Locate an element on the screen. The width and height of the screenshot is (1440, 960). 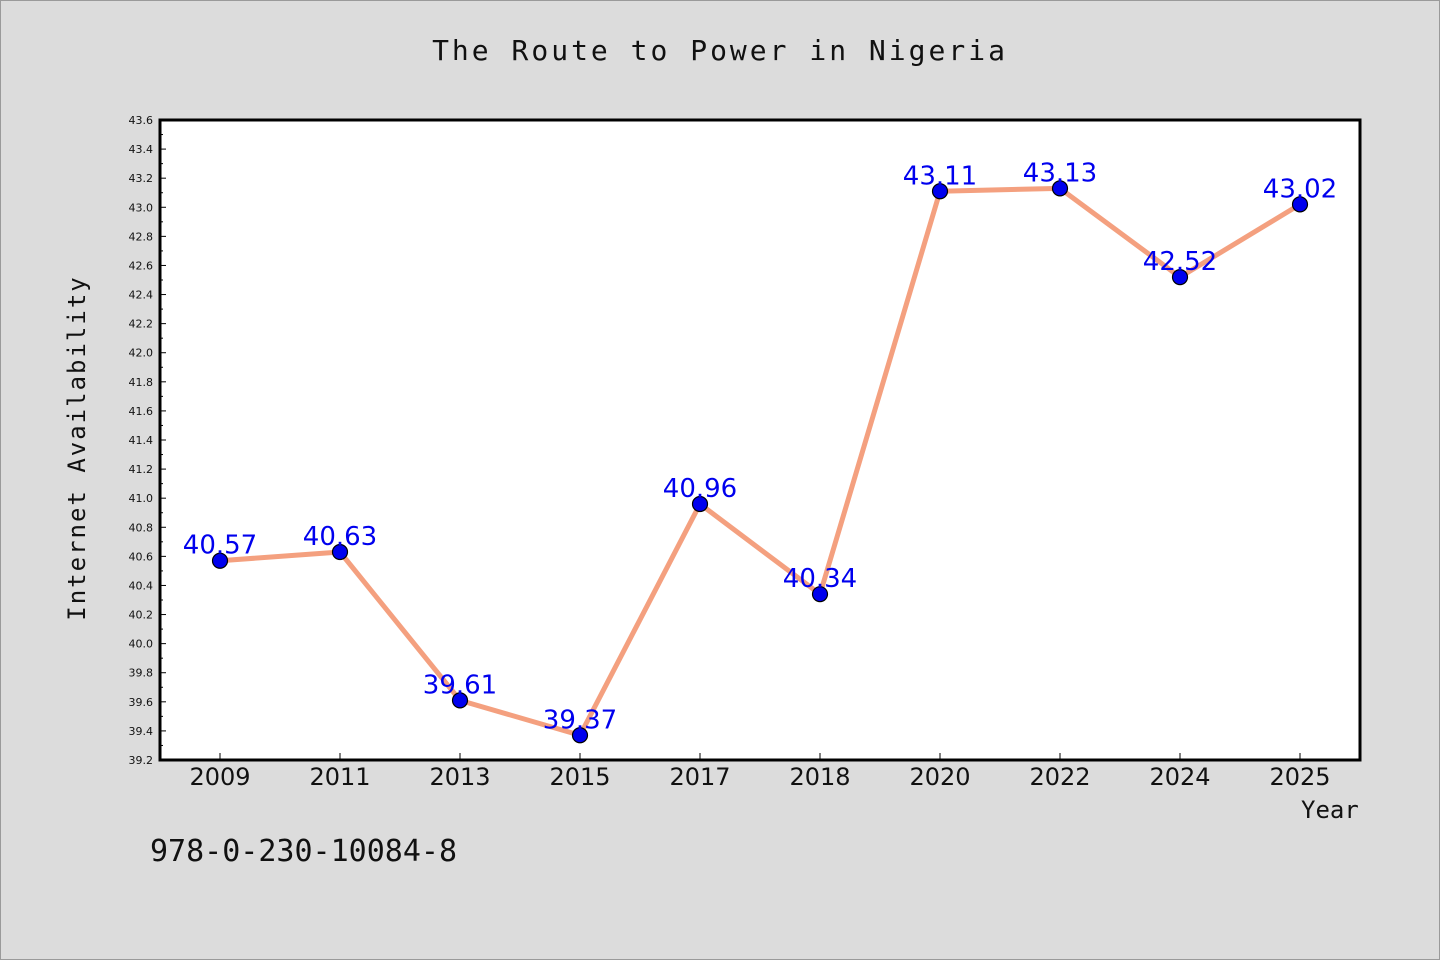
y-tick-label: 41.4 is located at coordinates (141, 440).